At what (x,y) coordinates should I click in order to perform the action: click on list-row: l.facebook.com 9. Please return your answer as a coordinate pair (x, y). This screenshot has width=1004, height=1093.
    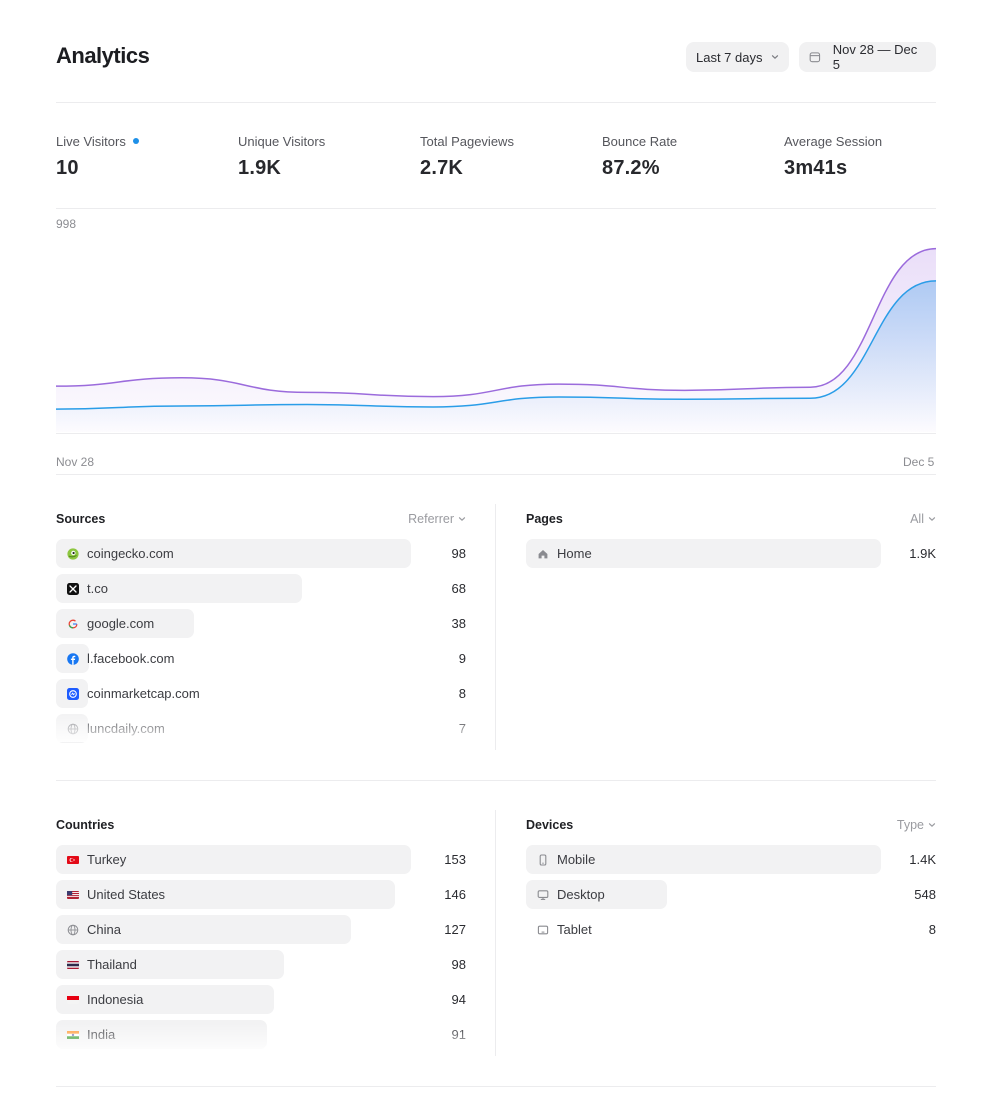
    Looking at the image, I should click on (261, 660).